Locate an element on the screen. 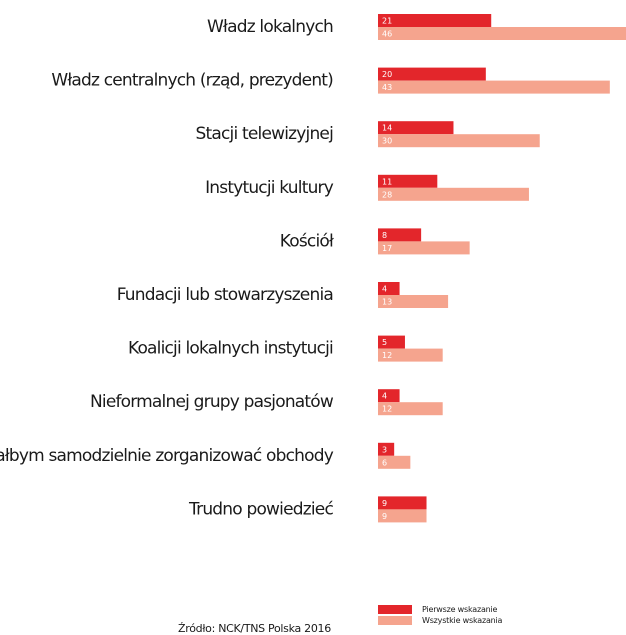  legend-label-first: Pierwsze wskazanie is located at coordinates (460, 609).